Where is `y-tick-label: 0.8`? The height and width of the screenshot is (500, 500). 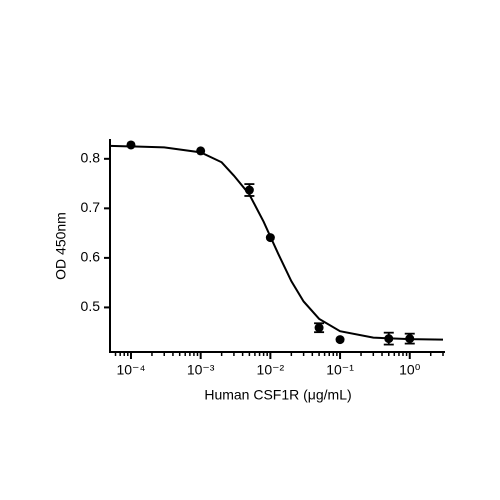
y-tick-label: 0.8 is located at coordinates (91, 158).